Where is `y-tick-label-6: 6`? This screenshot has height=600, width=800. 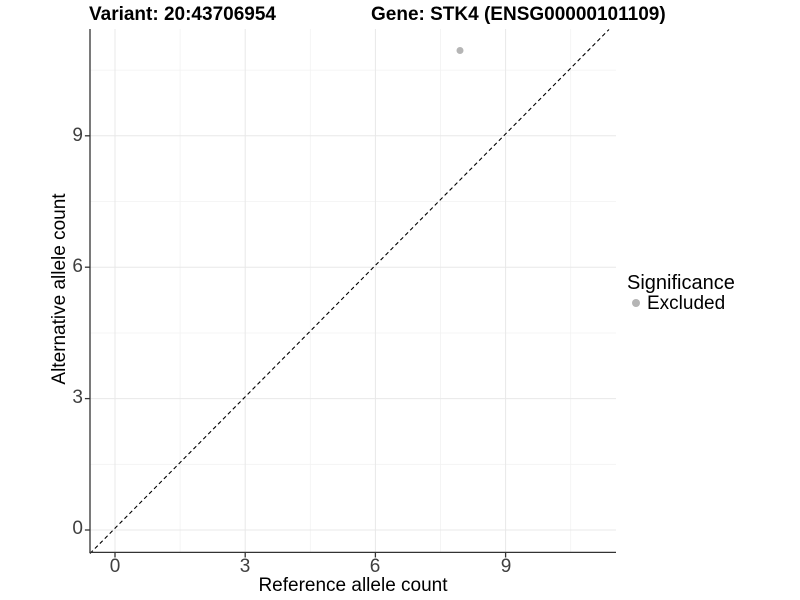
y-tick-label-6: 6 is located at coordinates (77, 266).